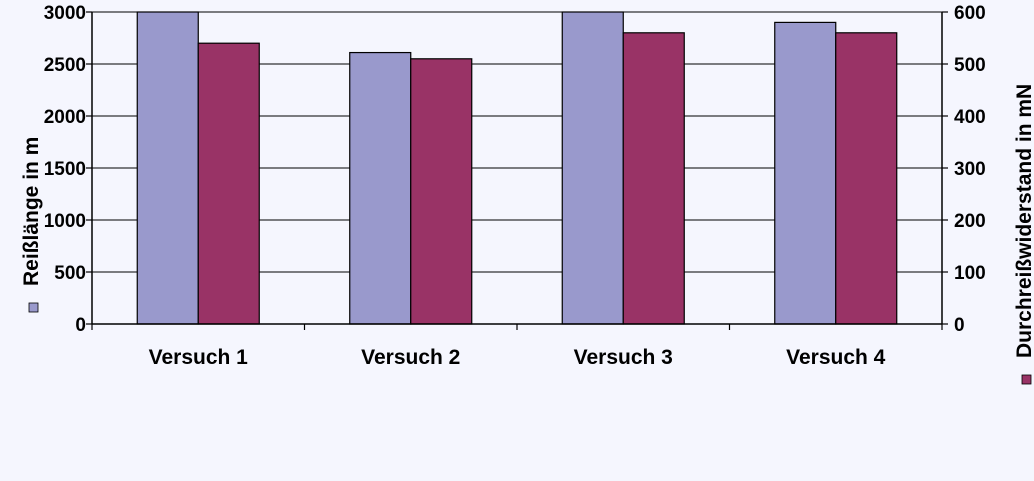 Image resolution: width=1034 pixels, height=481 pixels. Describe the element at coordinates (970, 117) in the screenshot. I see `right-tick-label: 400` at that location.